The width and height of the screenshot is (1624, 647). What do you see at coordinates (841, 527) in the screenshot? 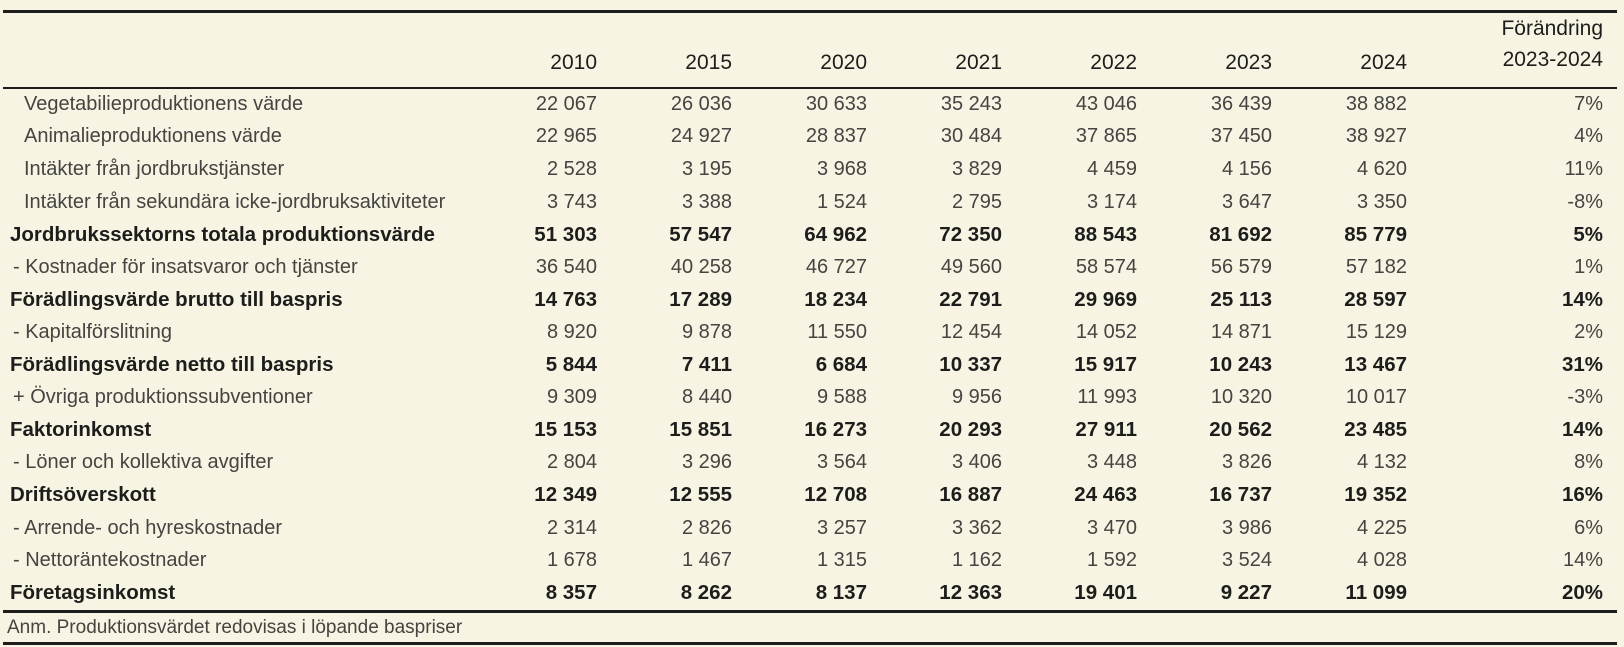
I see `row-value: 3 257` at bounding box center [841, 527].